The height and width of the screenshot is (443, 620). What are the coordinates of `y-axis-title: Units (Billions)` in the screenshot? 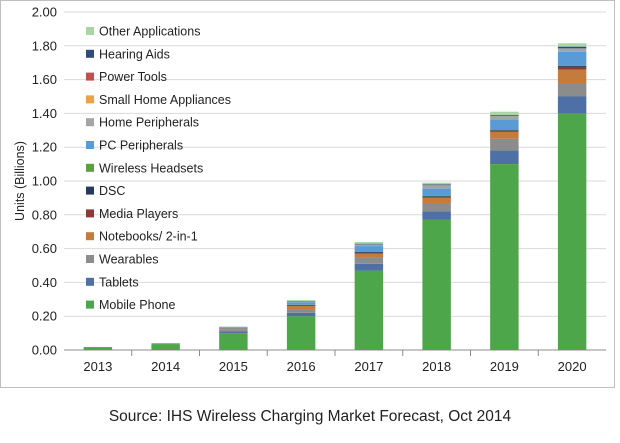 It's located at (20, 181).